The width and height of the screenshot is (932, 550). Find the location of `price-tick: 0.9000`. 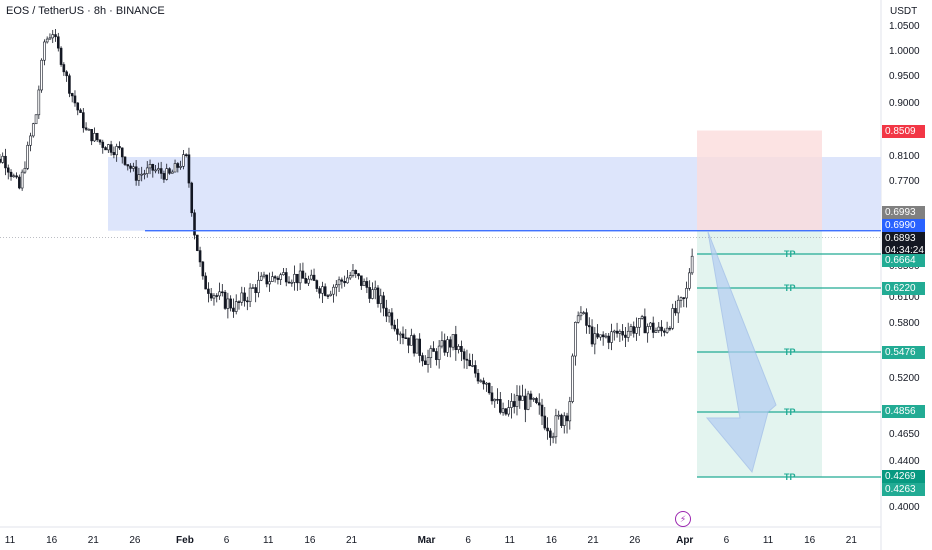

price-tick: 0.9000 is located at coordinates (904, 103).